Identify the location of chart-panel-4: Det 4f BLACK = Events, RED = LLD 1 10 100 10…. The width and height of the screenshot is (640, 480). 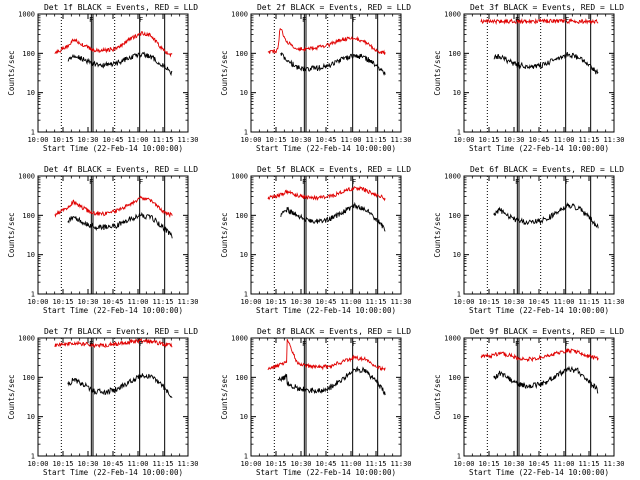
(103, 240).